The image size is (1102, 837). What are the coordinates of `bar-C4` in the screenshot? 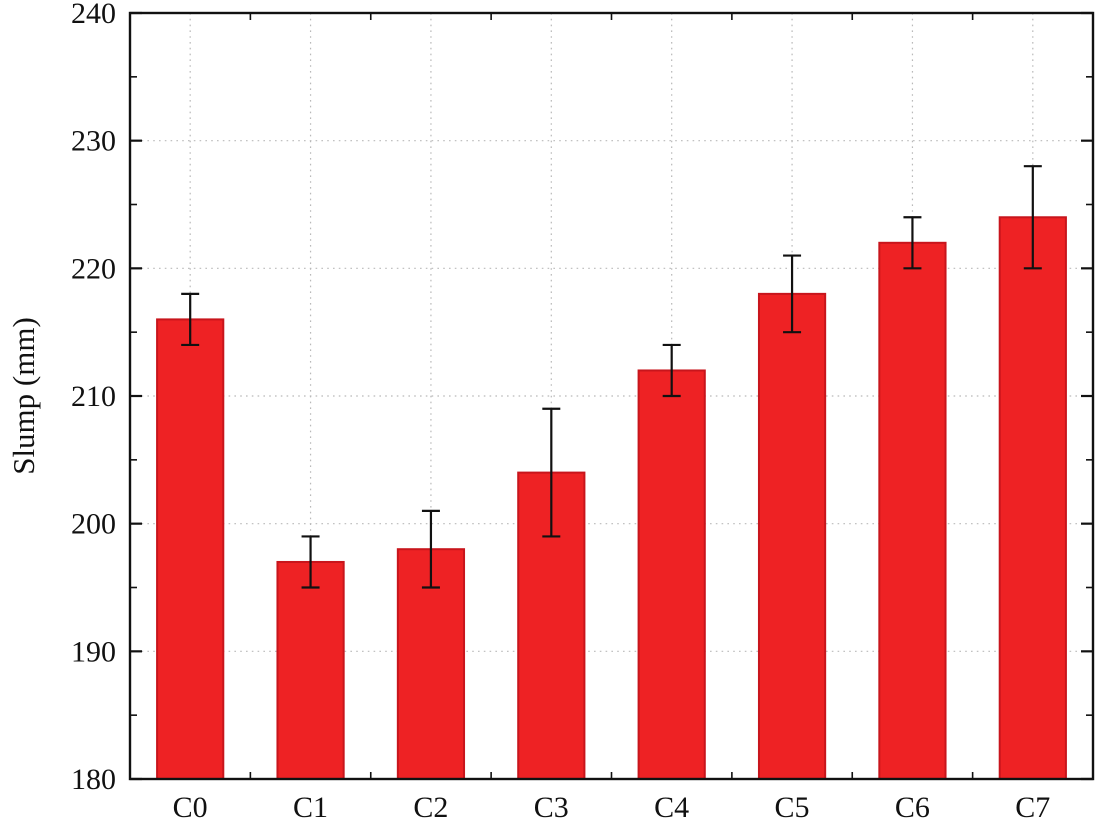 It's located at (671, 574).